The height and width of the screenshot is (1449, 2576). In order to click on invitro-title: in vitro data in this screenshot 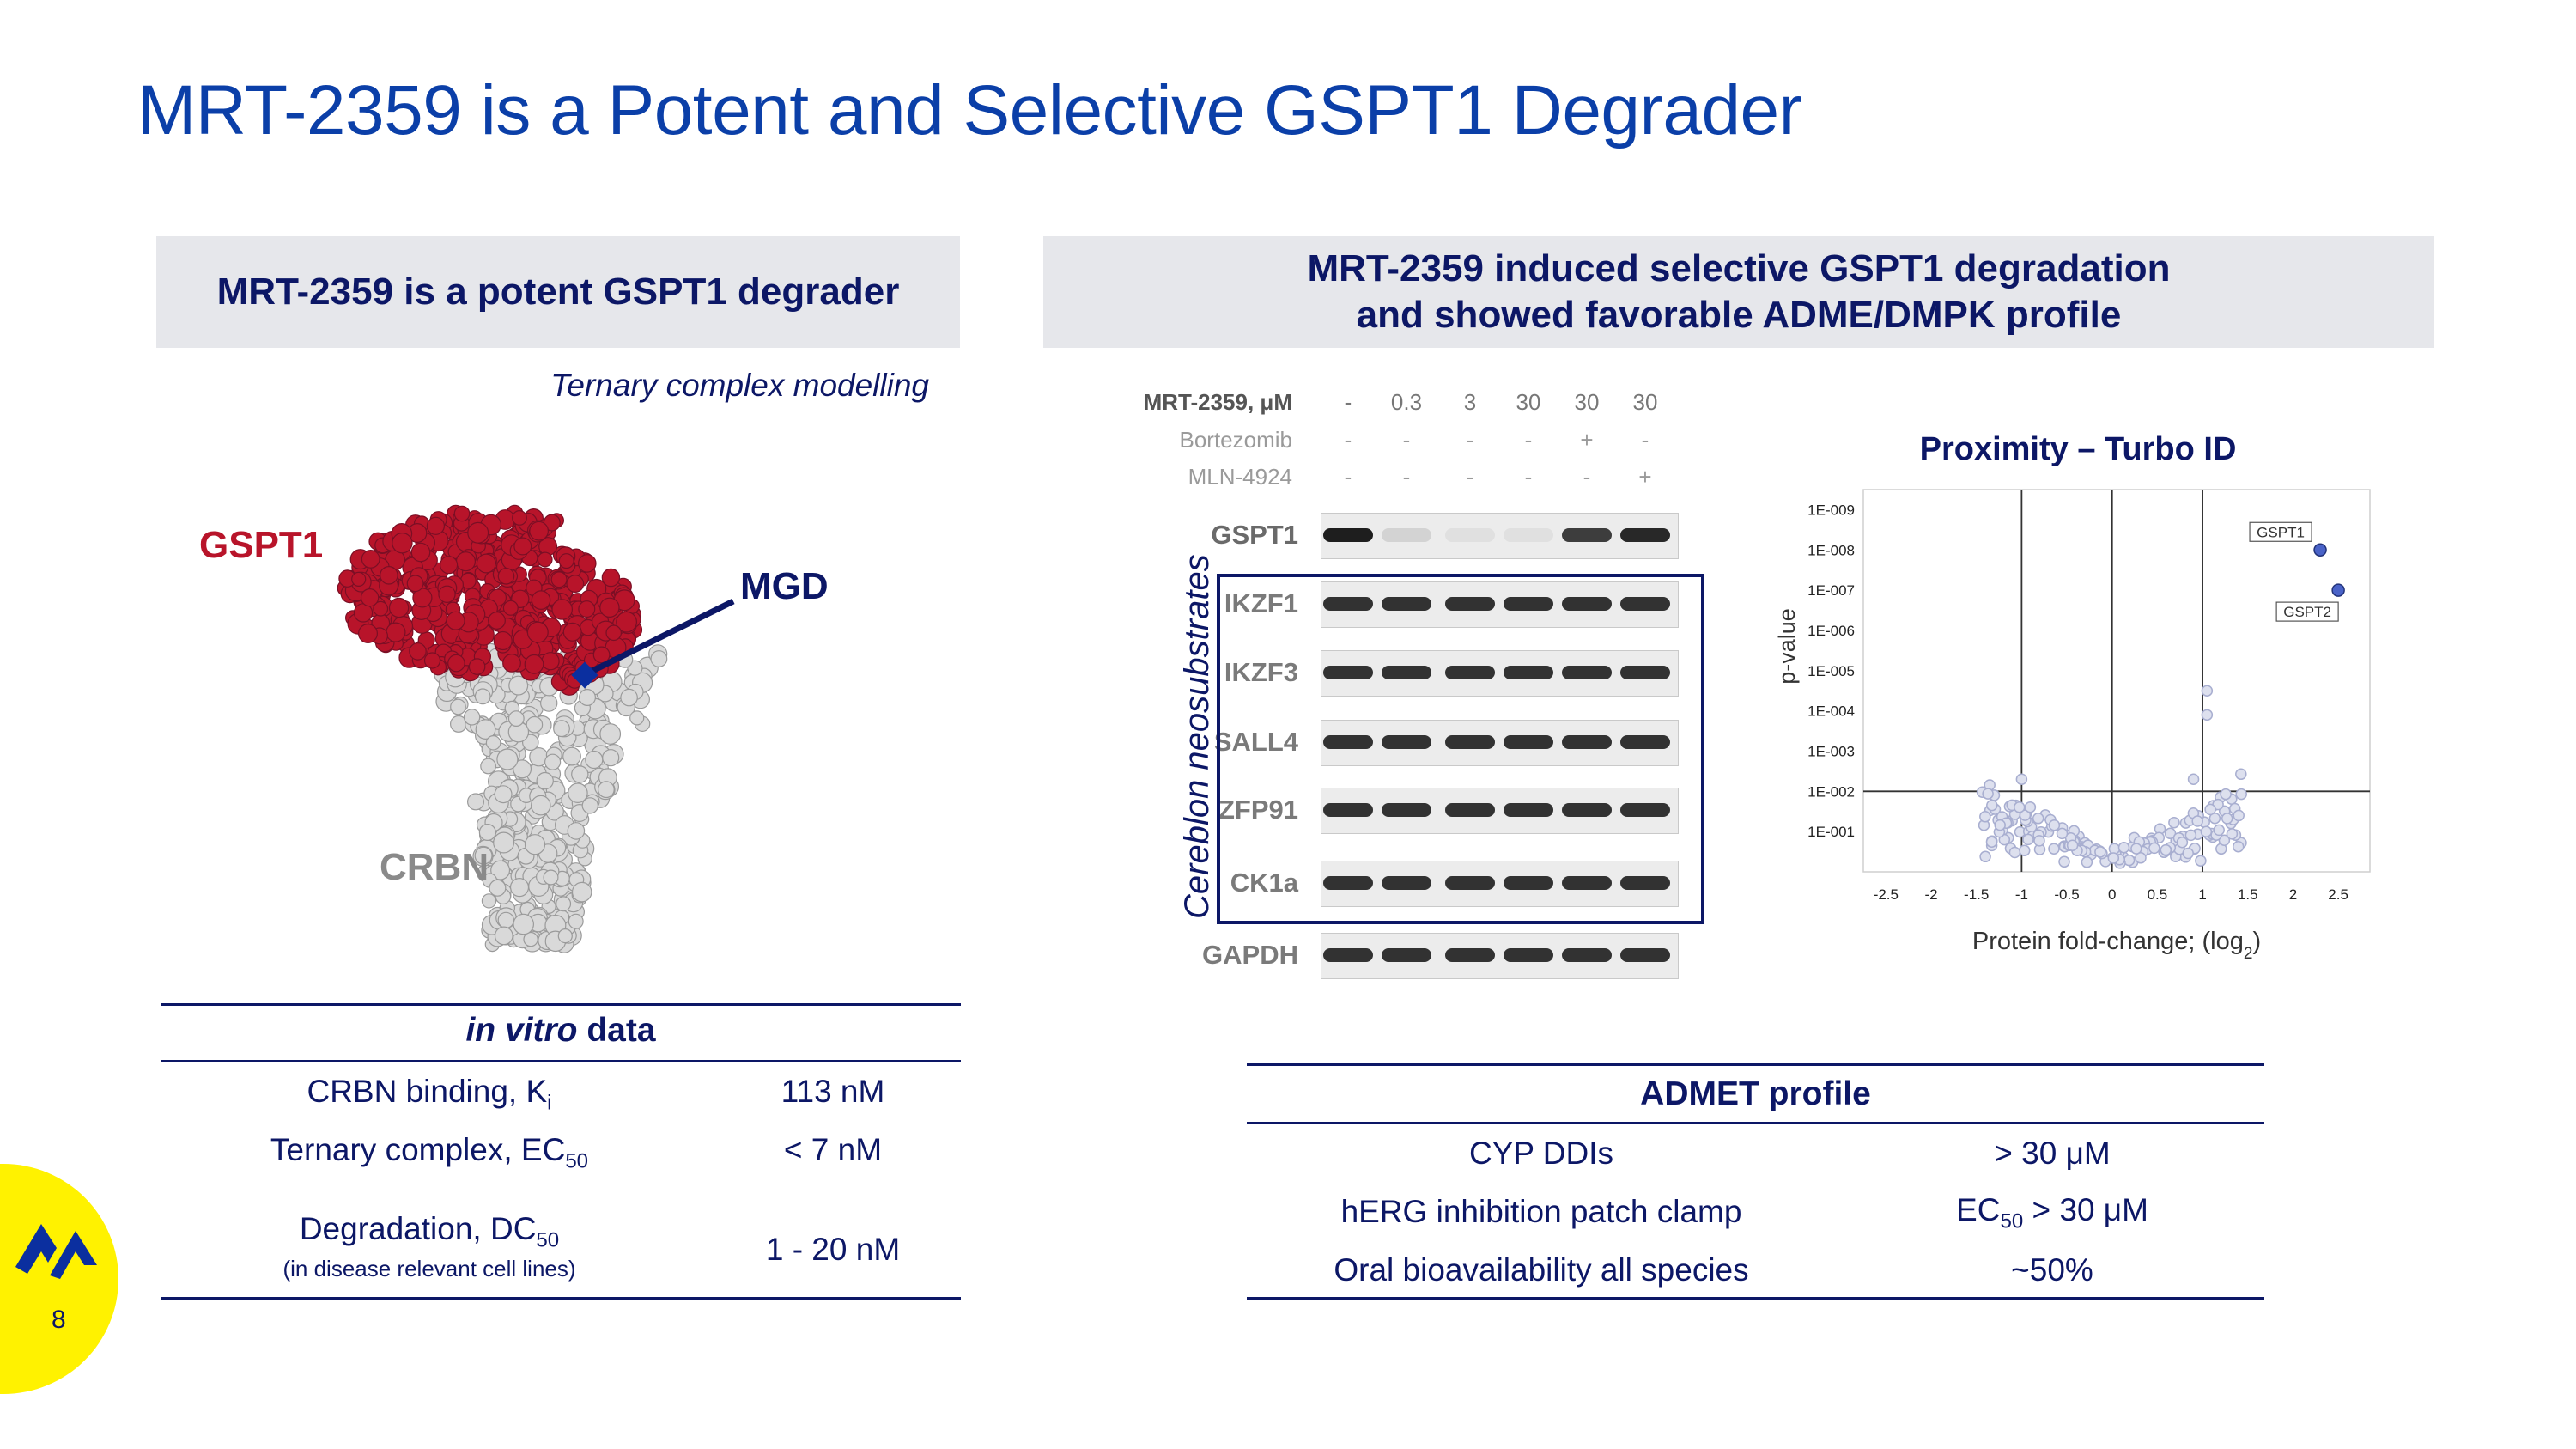, I will do `click(561, 1031)`.